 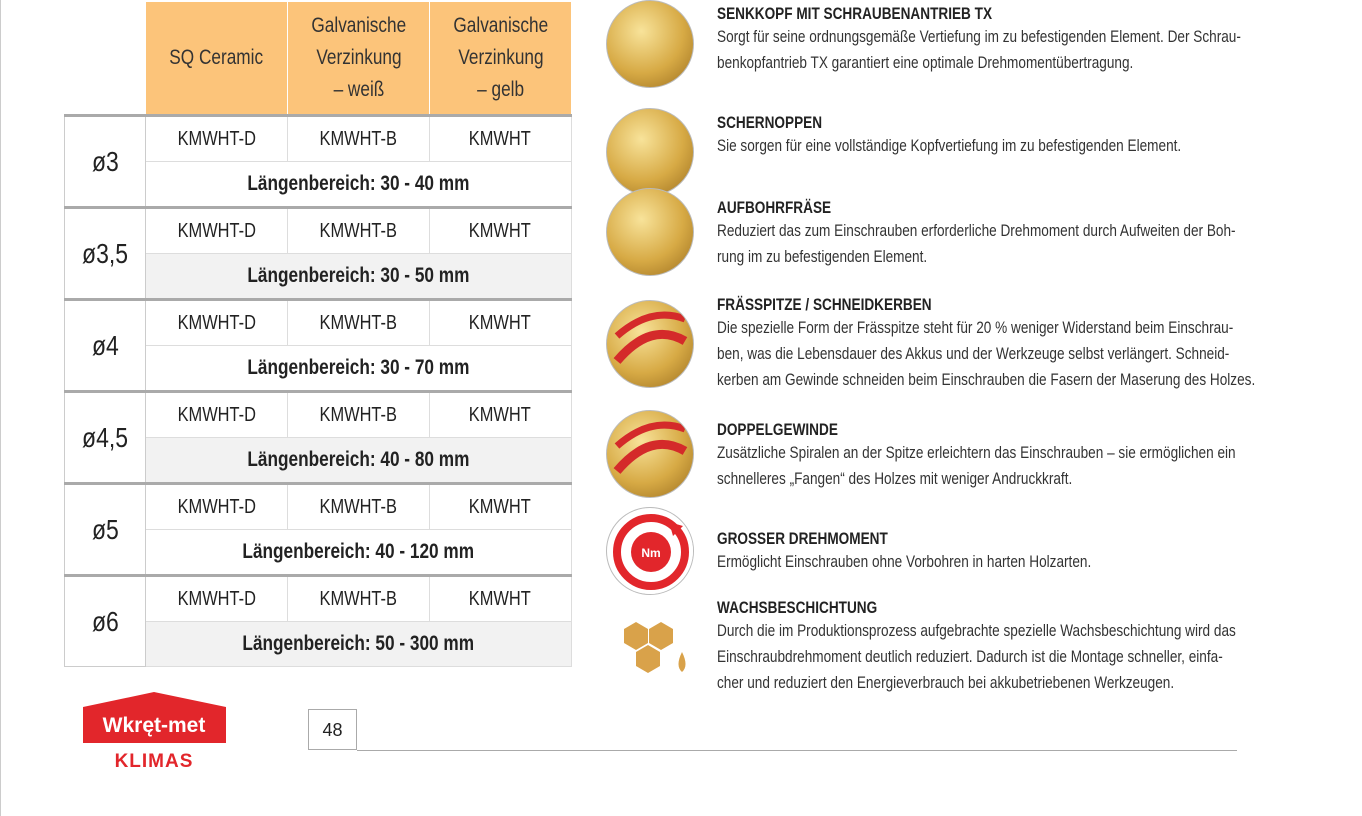 I want to click on length-range-cell: Längenbereich: 40 - 80 mm, so click(x=358, y=460).